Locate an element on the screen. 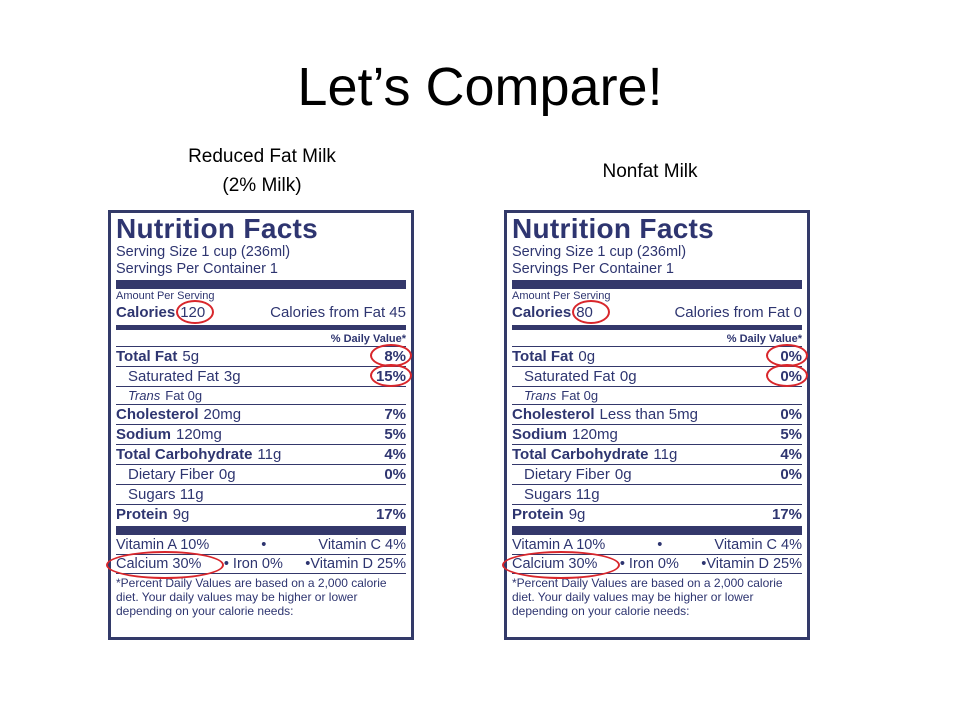 This screenshot has height=720, width=960. sat-fat-pct-text: 15% is located at coordinates (390, 376).